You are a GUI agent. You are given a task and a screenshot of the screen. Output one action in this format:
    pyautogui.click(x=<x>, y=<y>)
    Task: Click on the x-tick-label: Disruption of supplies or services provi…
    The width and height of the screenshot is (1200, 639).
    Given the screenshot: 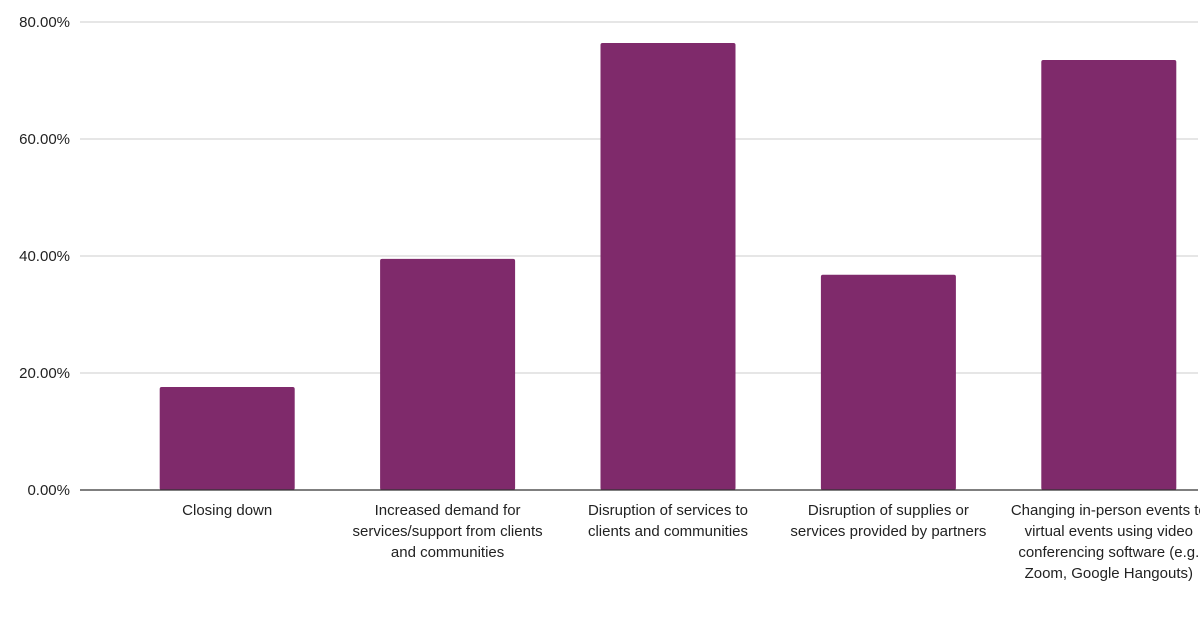 What is the action you would take?
    pyautogui.click(x=888, y=521)
    